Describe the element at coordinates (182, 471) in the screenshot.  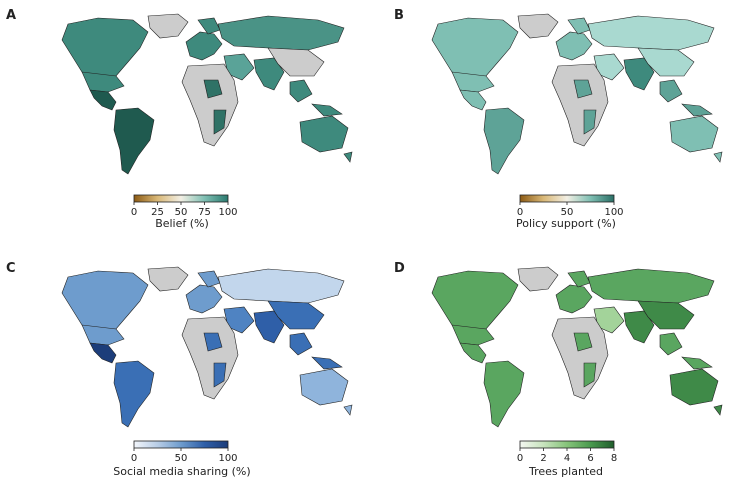
I see `colorbar-label: Social media sharing (%)` at that location.